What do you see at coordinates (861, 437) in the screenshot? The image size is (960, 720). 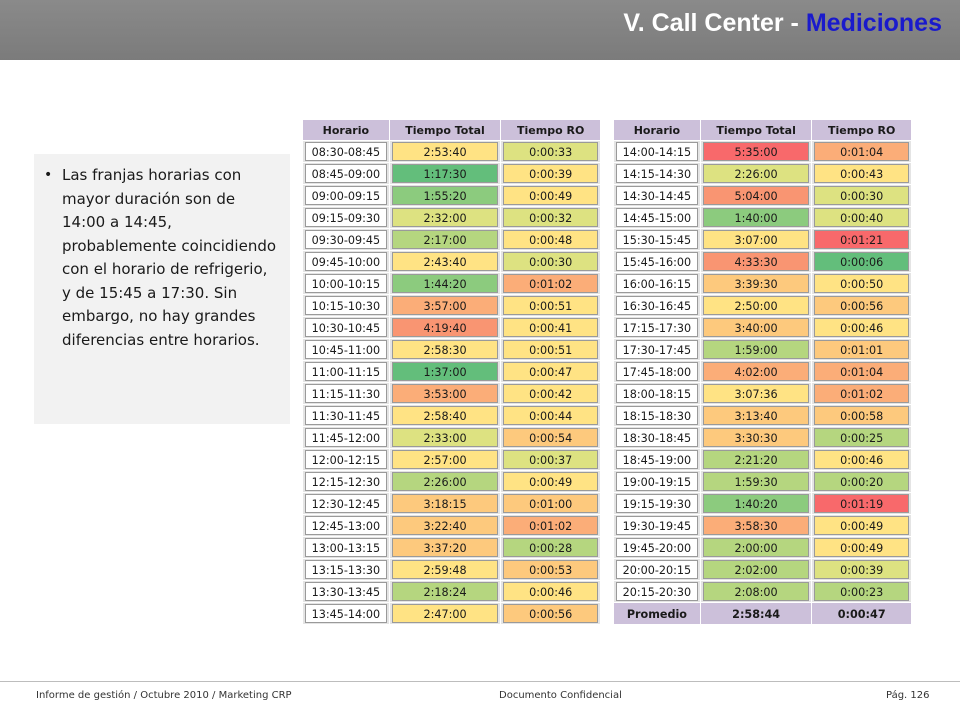 I see `tiempo-ro-cell: 0:00:25` at bounding box center [861, 437].